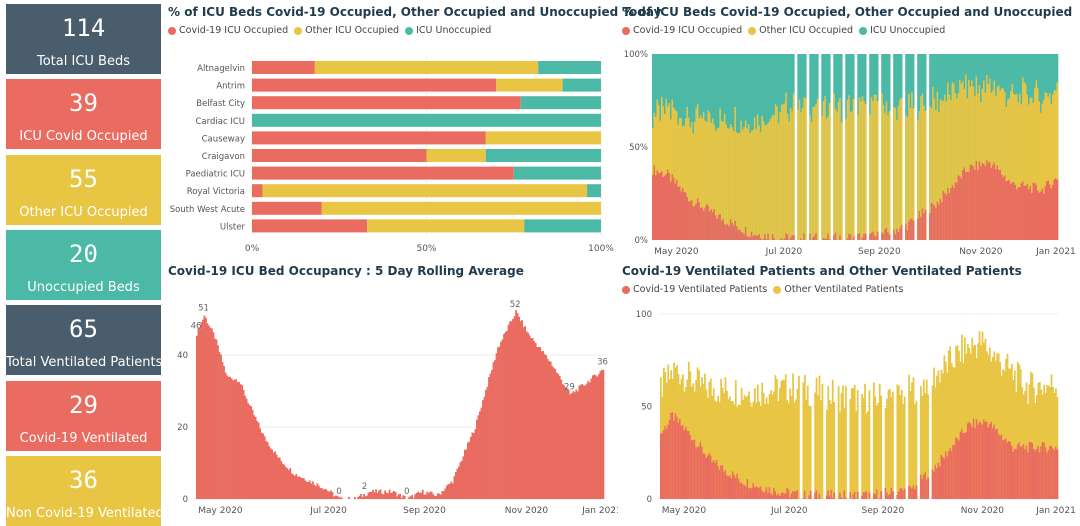  I want to click on data-label: 51, so click(203, 308).